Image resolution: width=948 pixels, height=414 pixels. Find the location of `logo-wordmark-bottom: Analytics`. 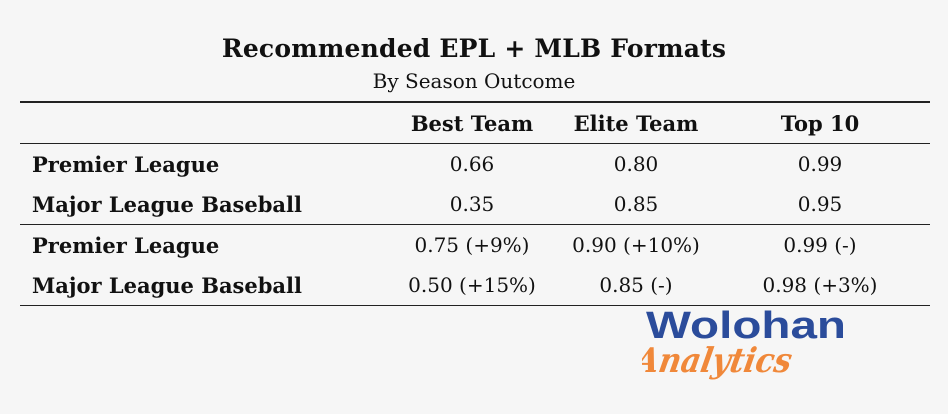

logo-wordmark-bottom: Analytics is located at coordinates (718, 361).